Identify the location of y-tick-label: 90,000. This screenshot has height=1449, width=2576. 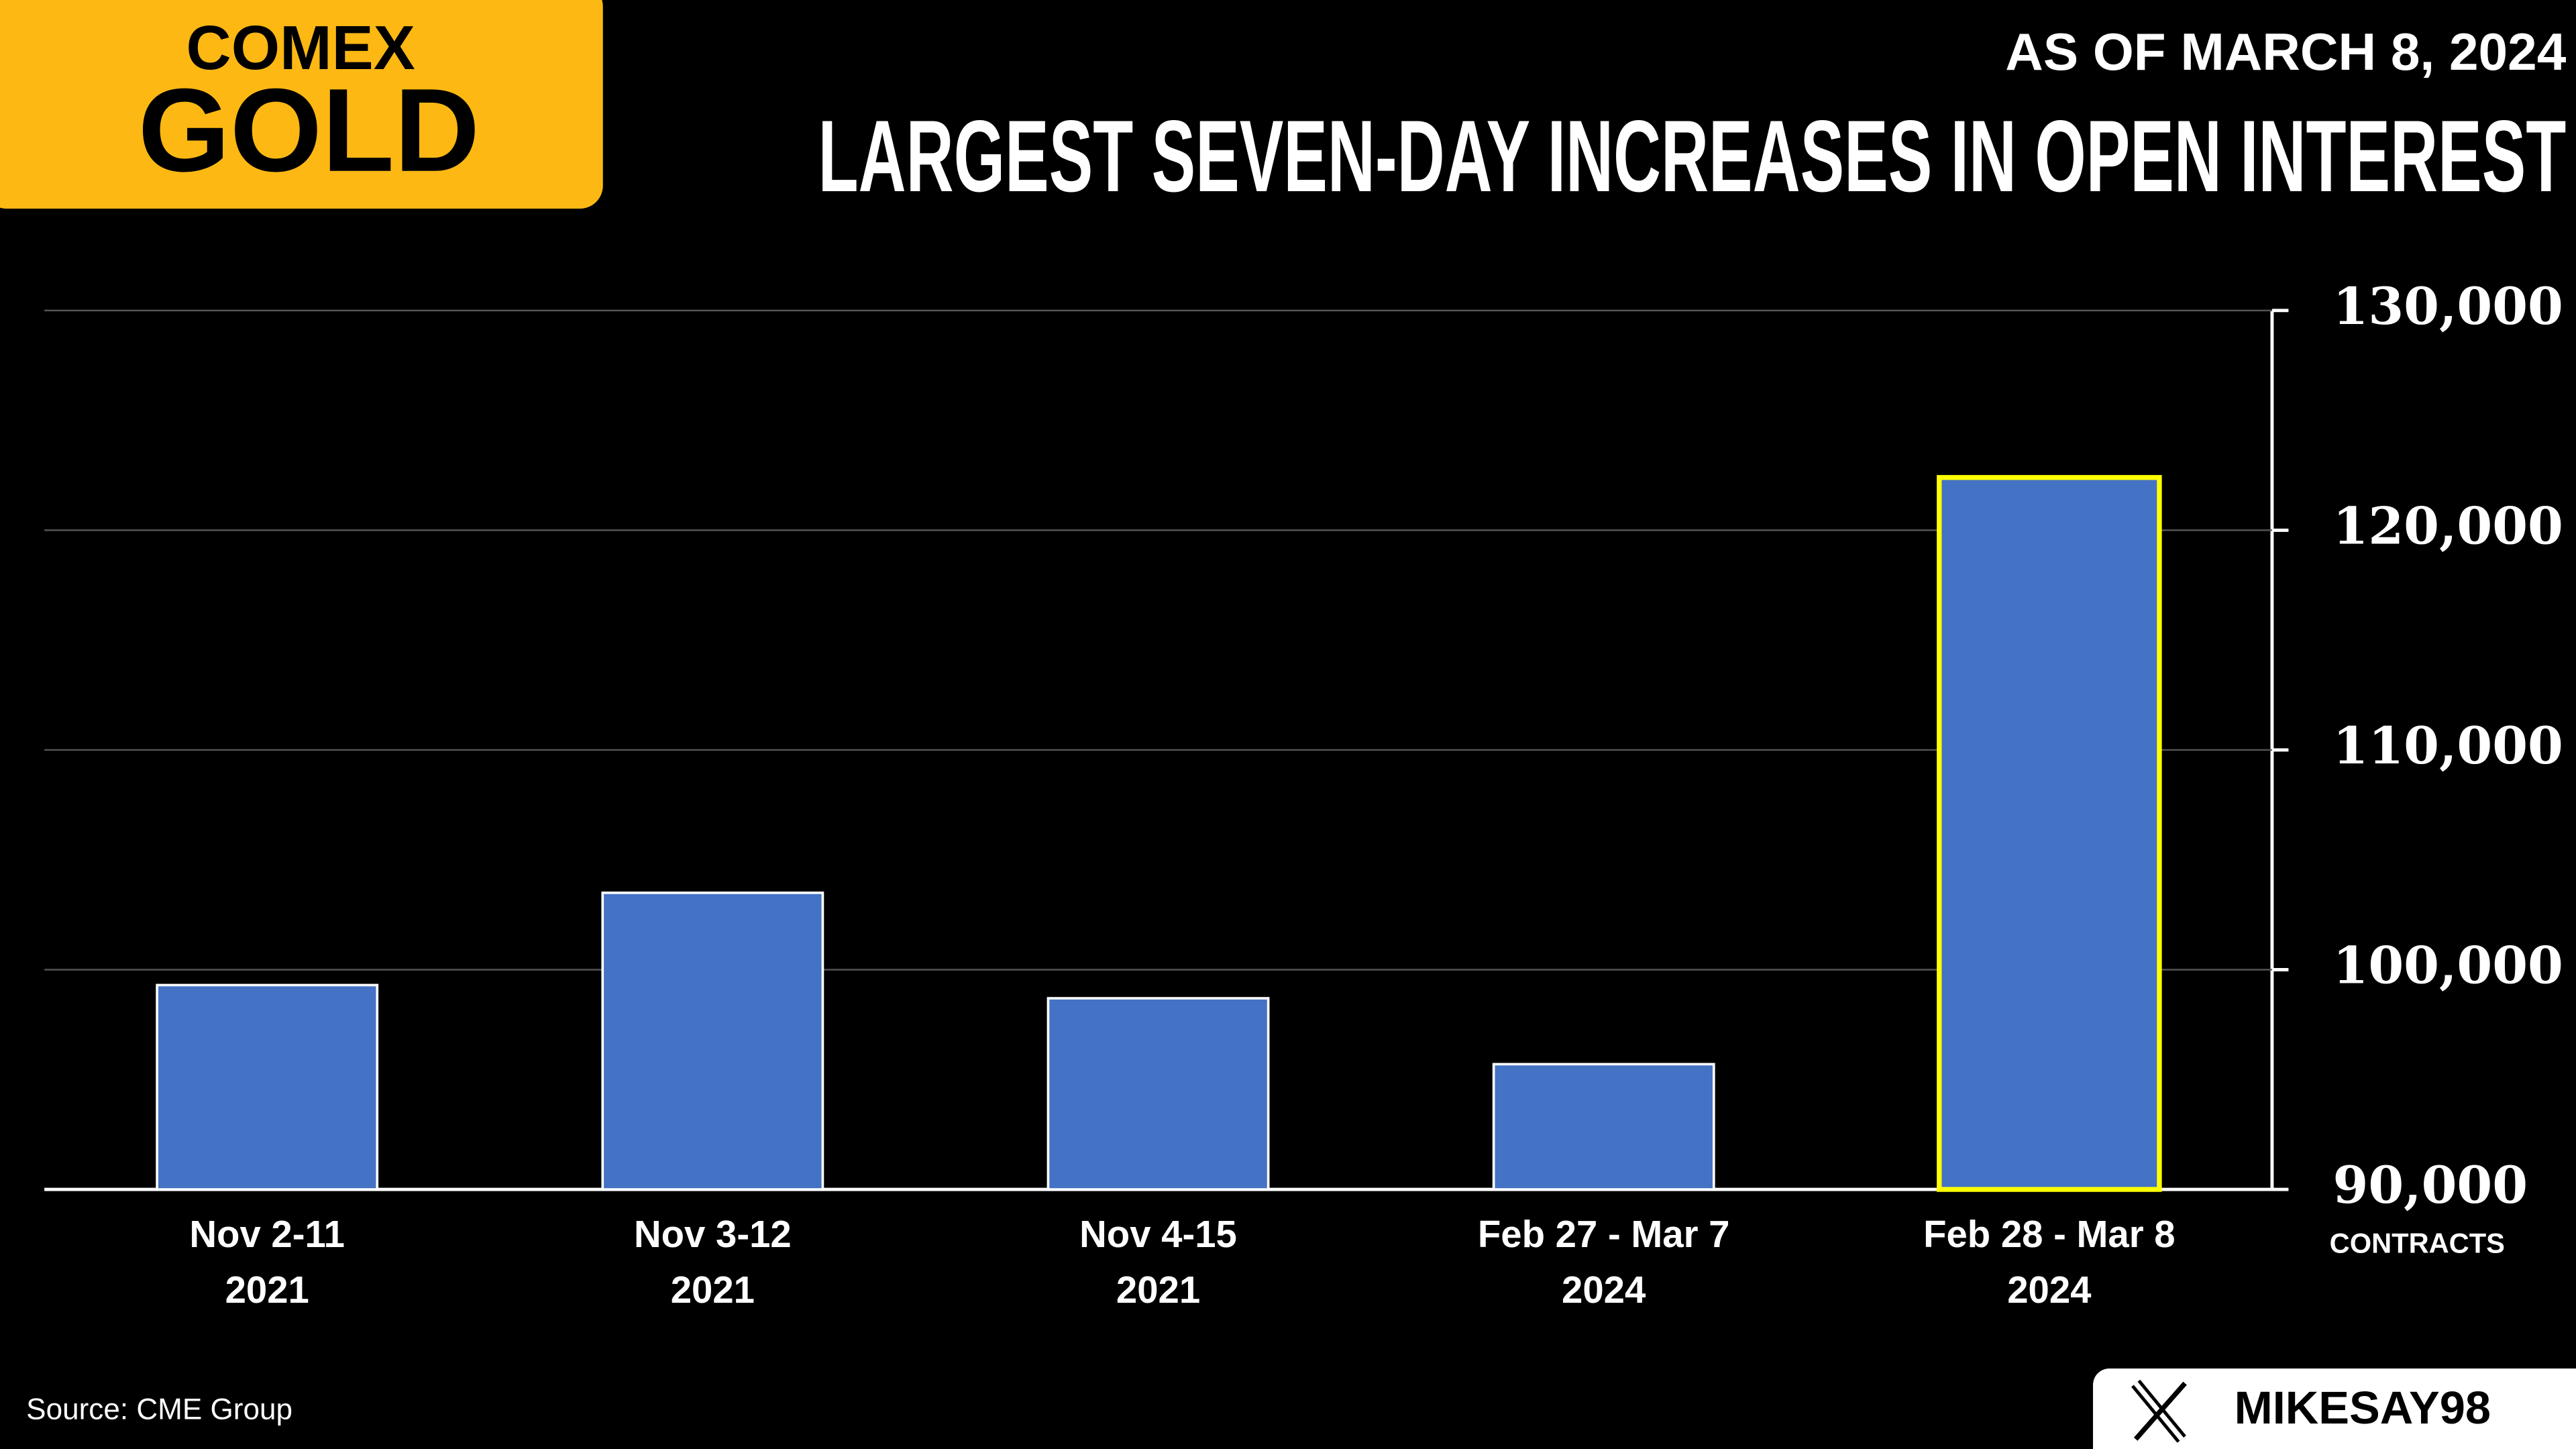
(2430, 1185).